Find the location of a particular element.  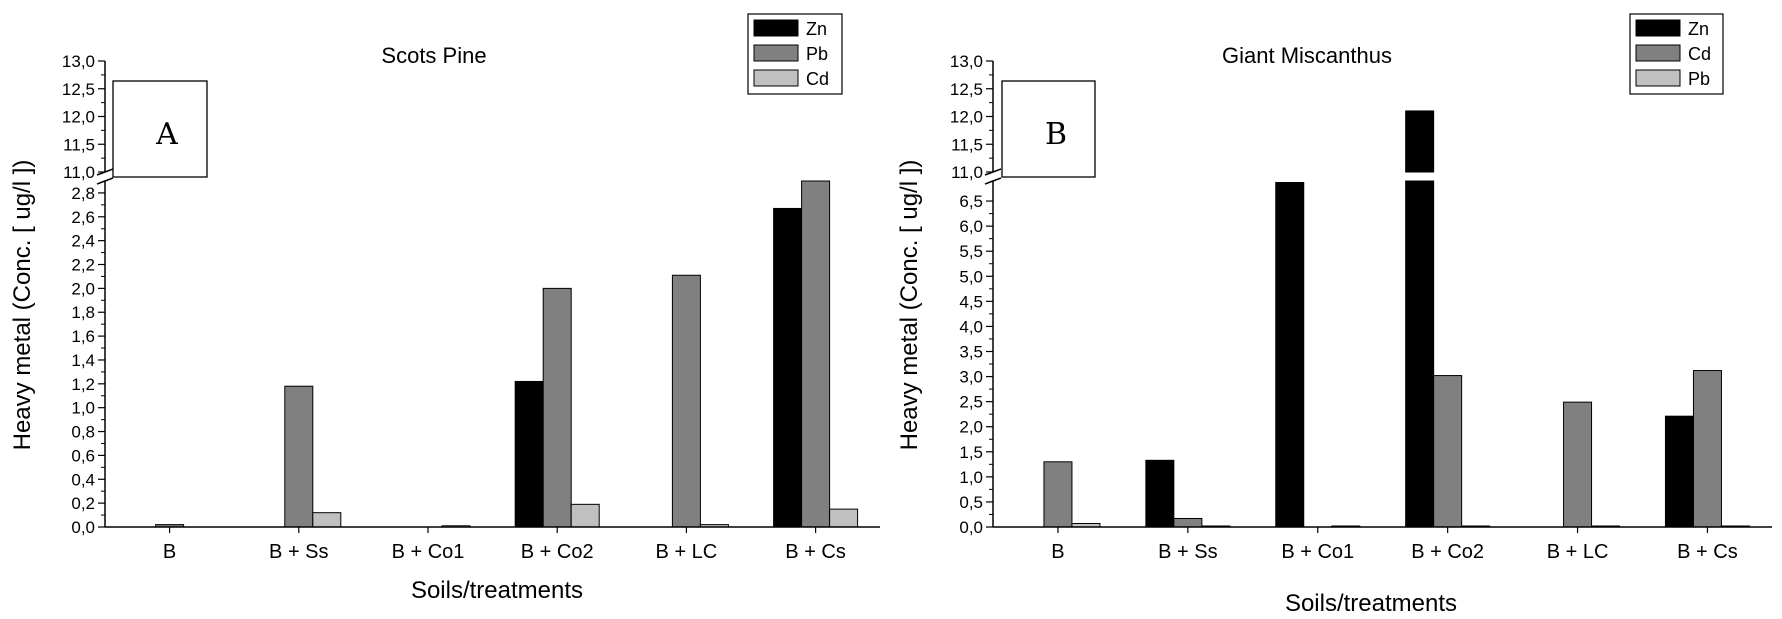

y-tick-label: 1,4 is located at coordinates (83, 360).